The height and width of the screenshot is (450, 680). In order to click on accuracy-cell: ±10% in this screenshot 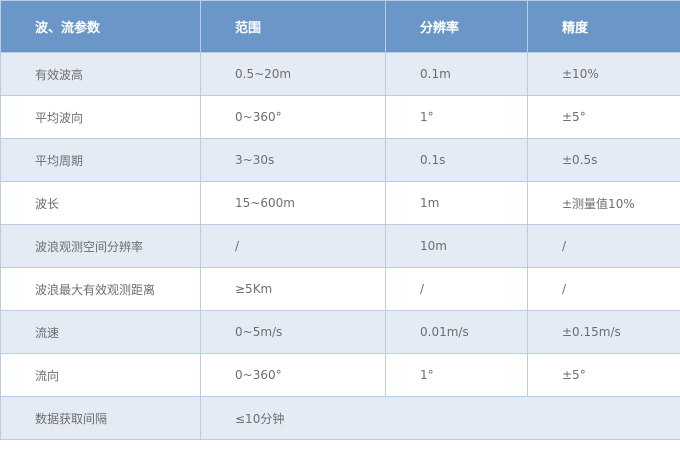, I will do `click(603, 74)`.